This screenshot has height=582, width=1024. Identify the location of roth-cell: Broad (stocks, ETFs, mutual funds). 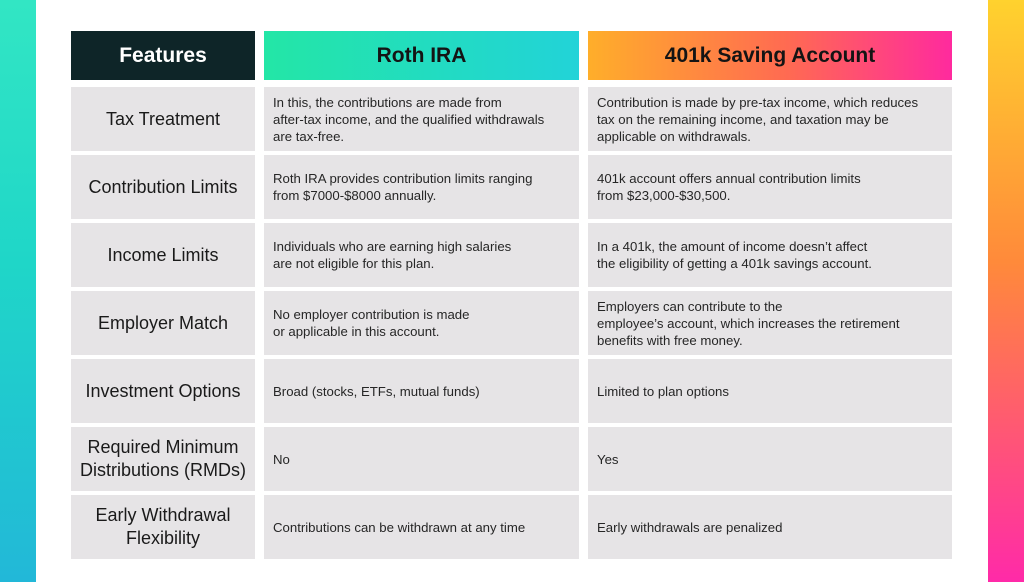
(421, 391).